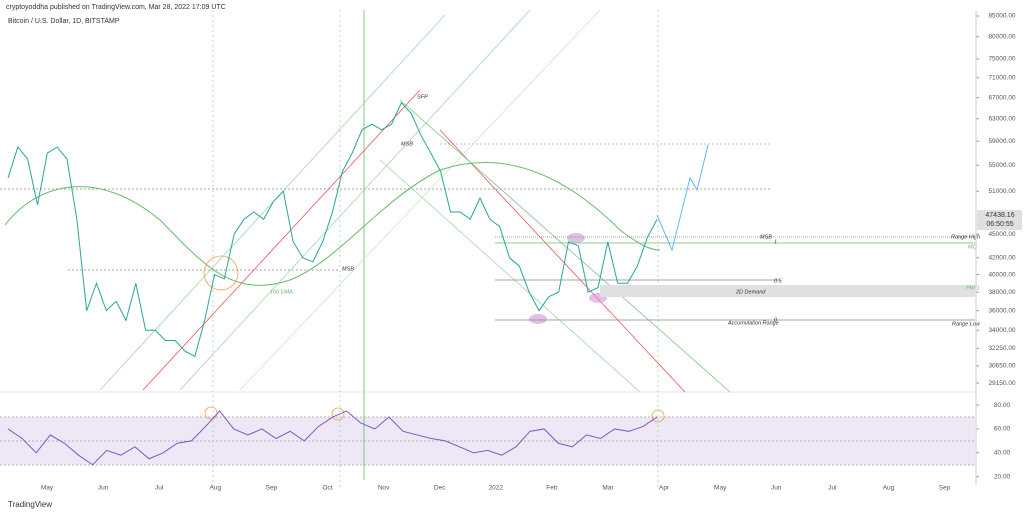 The height and width of the screenshot is (513, 1024). I want to click on x-tick-label: 2022, so click(496, 488).